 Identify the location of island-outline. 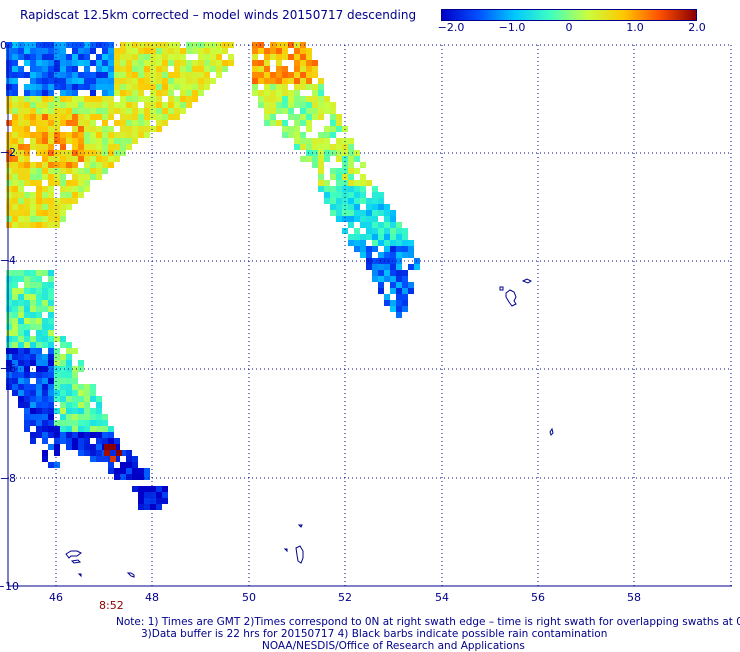
(130, 575).